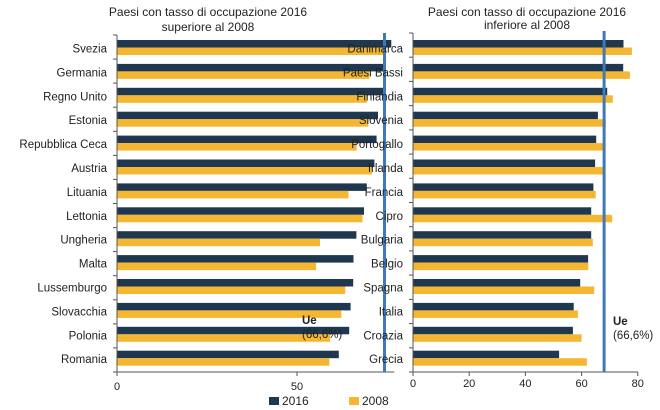 This screenshot has height=410, width=660. What do you see at coordinates (233, 194) in the screenshot?
I see `left-chart-bar-2008-lituania` at bounding box center [233, 194].